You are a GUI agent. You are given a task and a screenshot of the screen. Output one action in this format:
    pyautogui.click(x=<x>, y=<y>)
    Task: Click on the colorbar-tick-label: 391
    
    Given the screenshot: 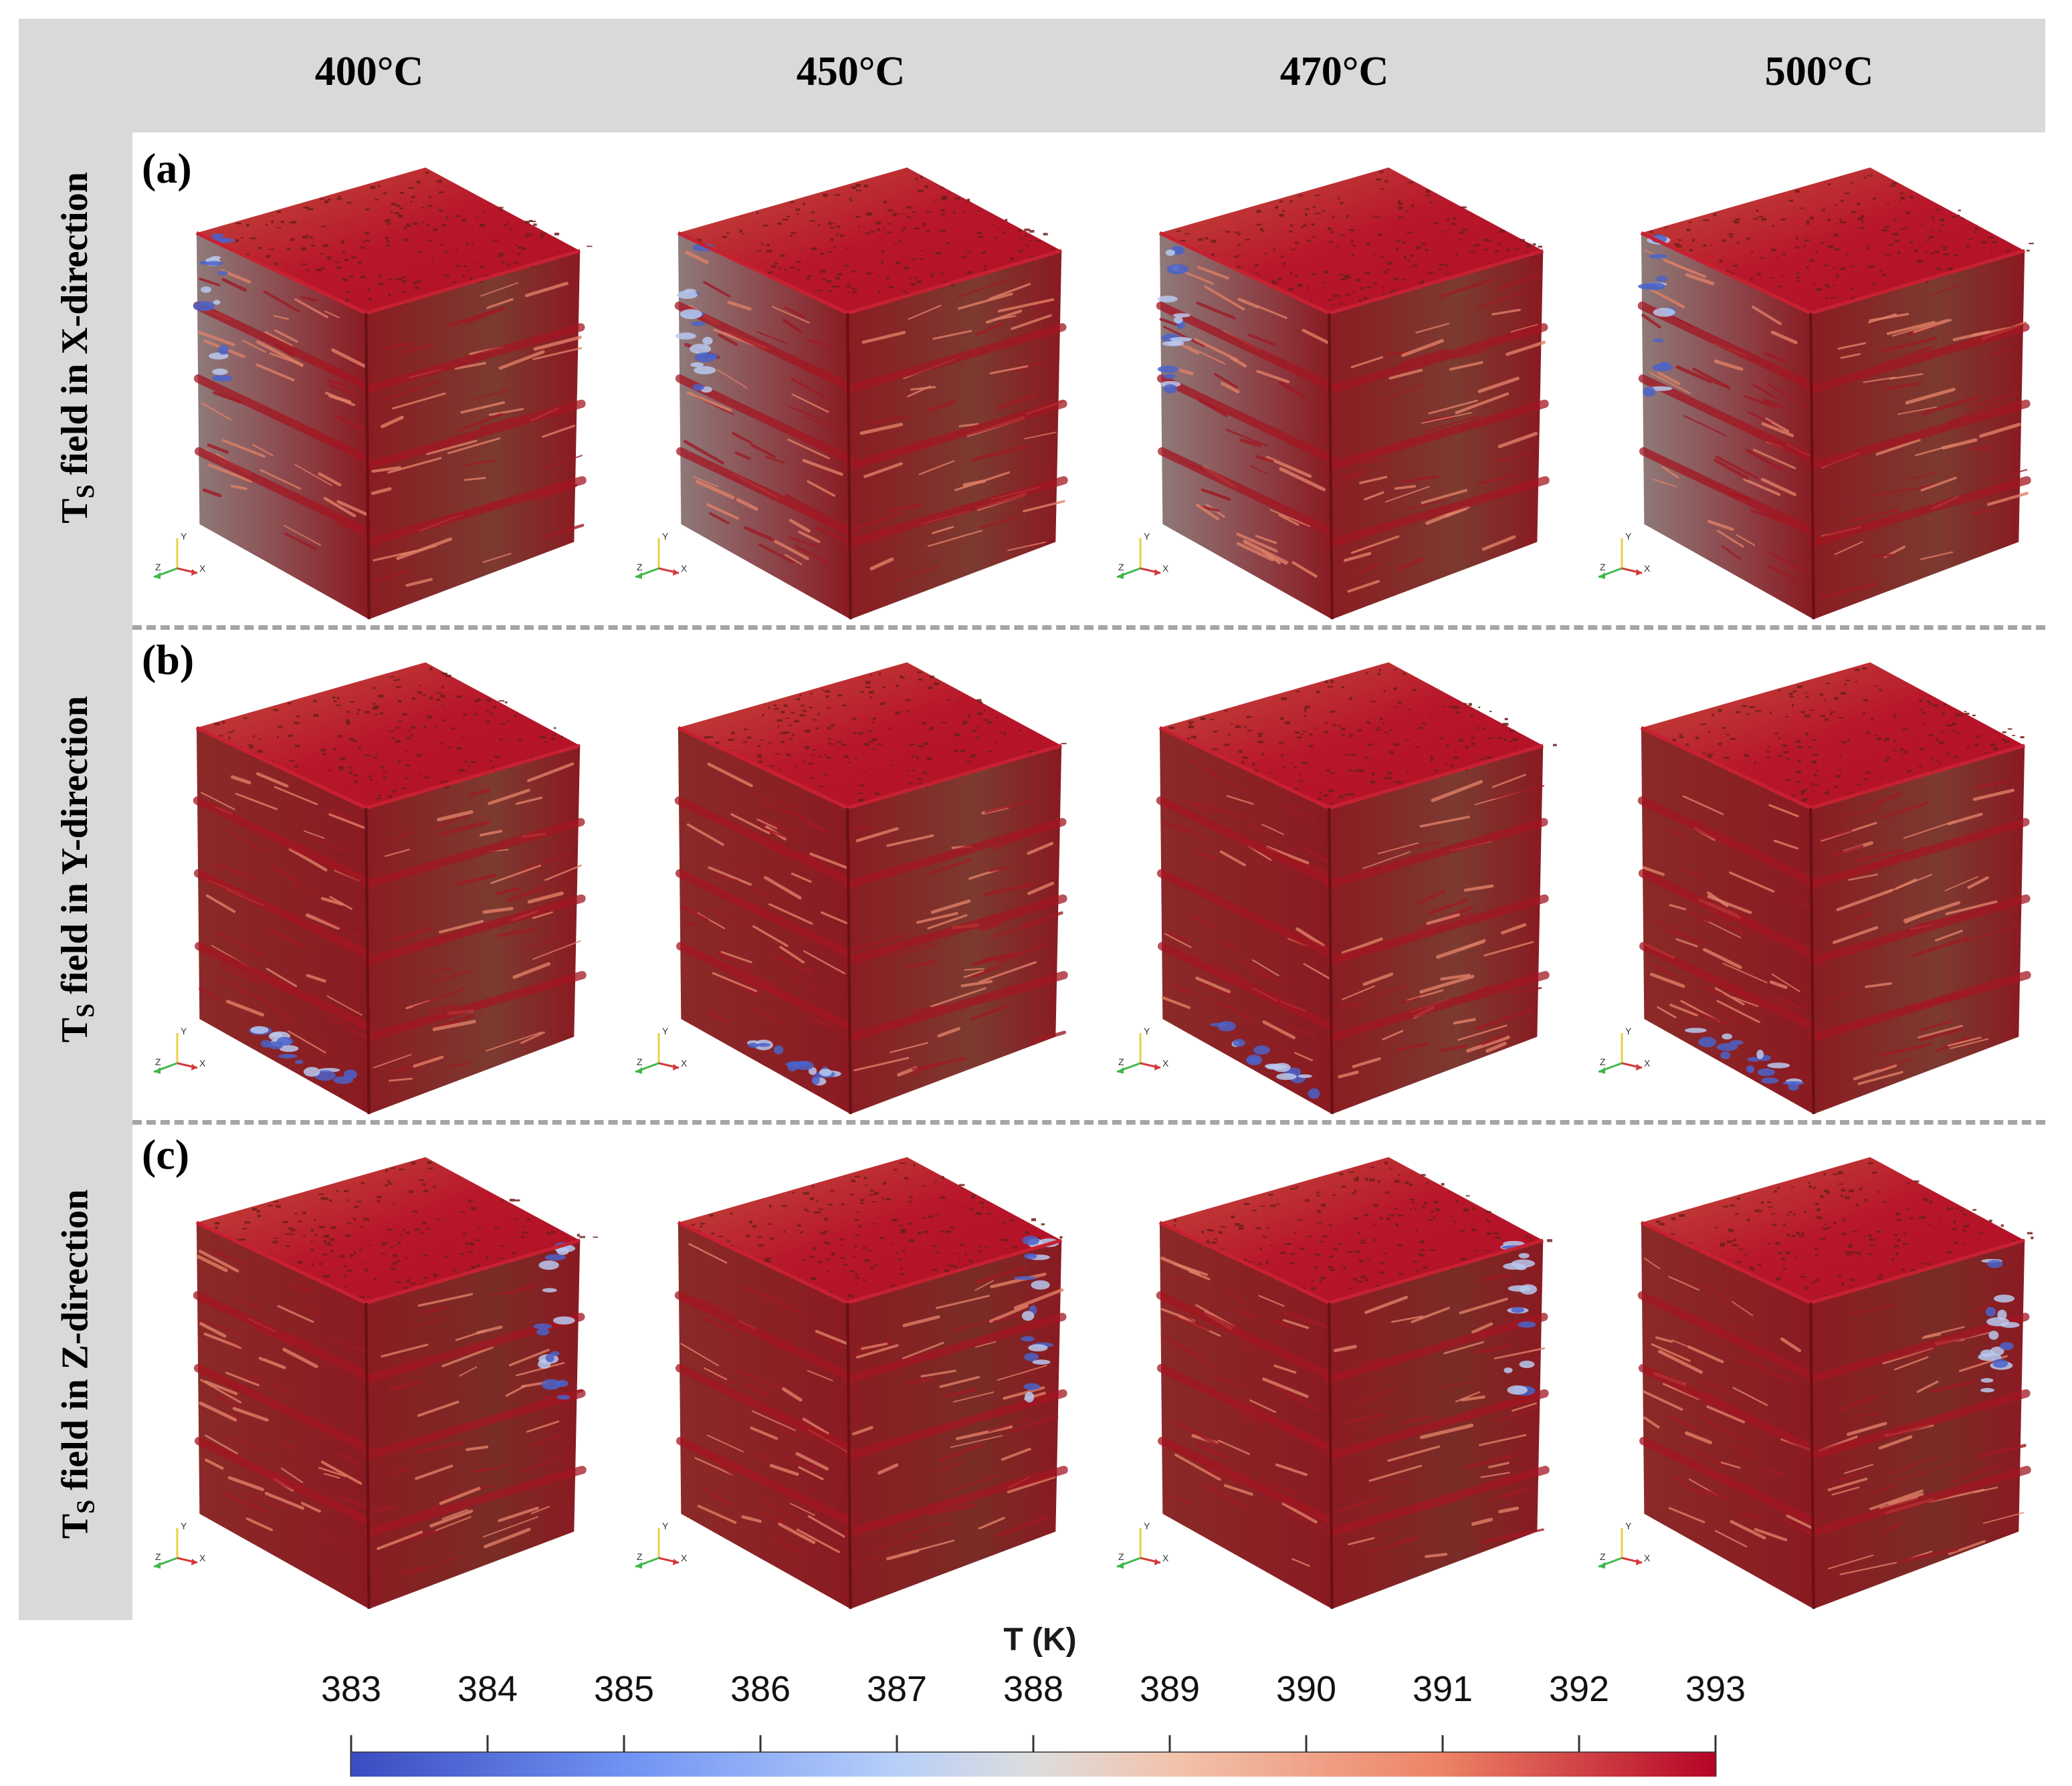 What is the action you would take?
    pyautogui.click(x=1442, y=1689)
    